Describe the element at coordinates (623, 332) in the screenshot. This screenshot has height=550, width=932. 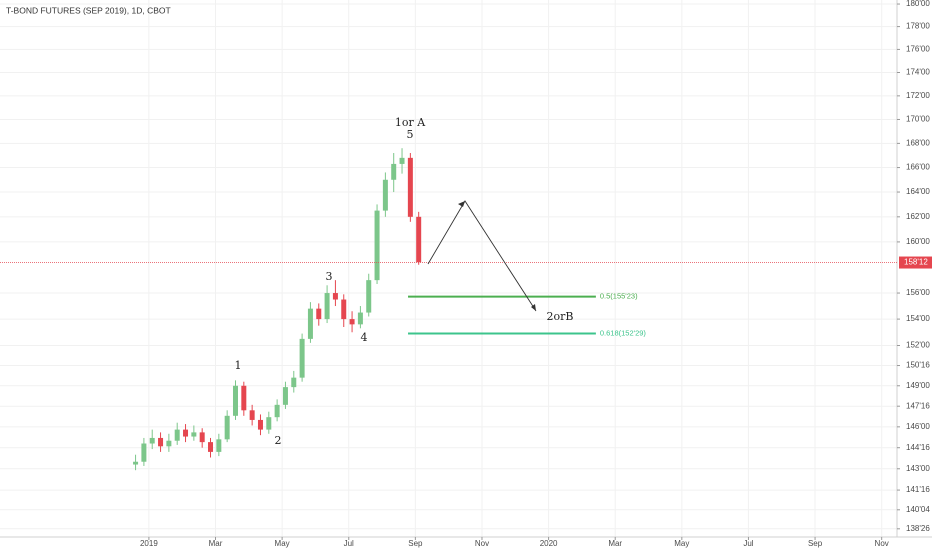
I see `fib-label: 0.618(152'29)` at that location.